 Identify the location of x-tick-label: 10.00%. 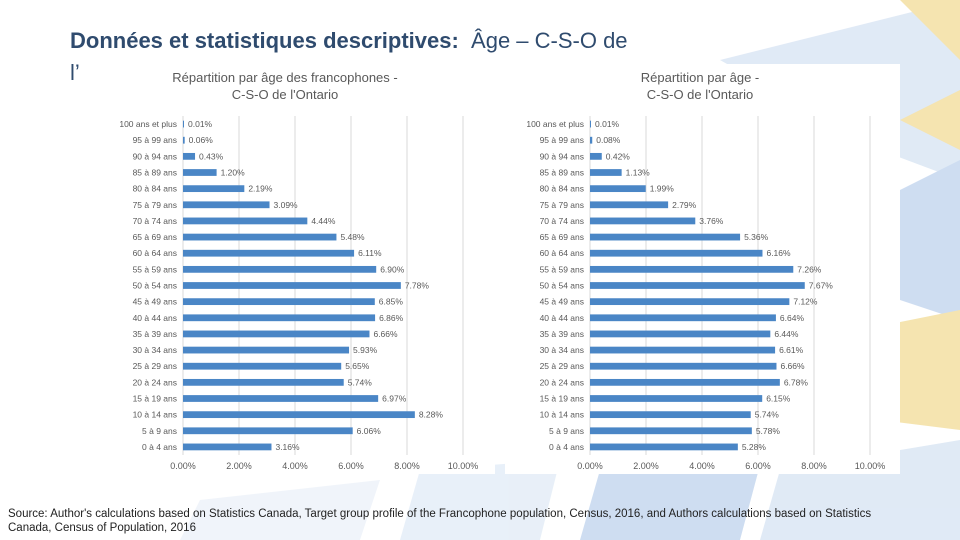
(870, 466).